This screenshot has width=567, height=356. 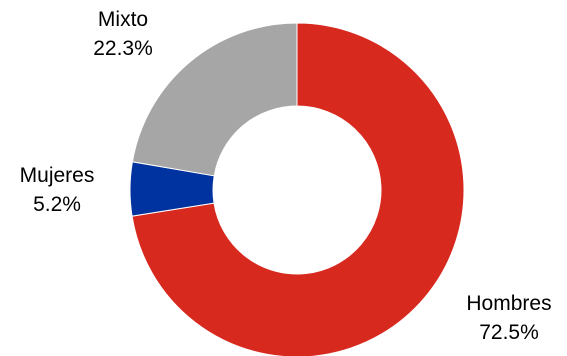 What do you see at coordinates (509, 332) in the screenshot?
I see `slice-value-hombres: 72.5%` at bounding box center [509, 332].